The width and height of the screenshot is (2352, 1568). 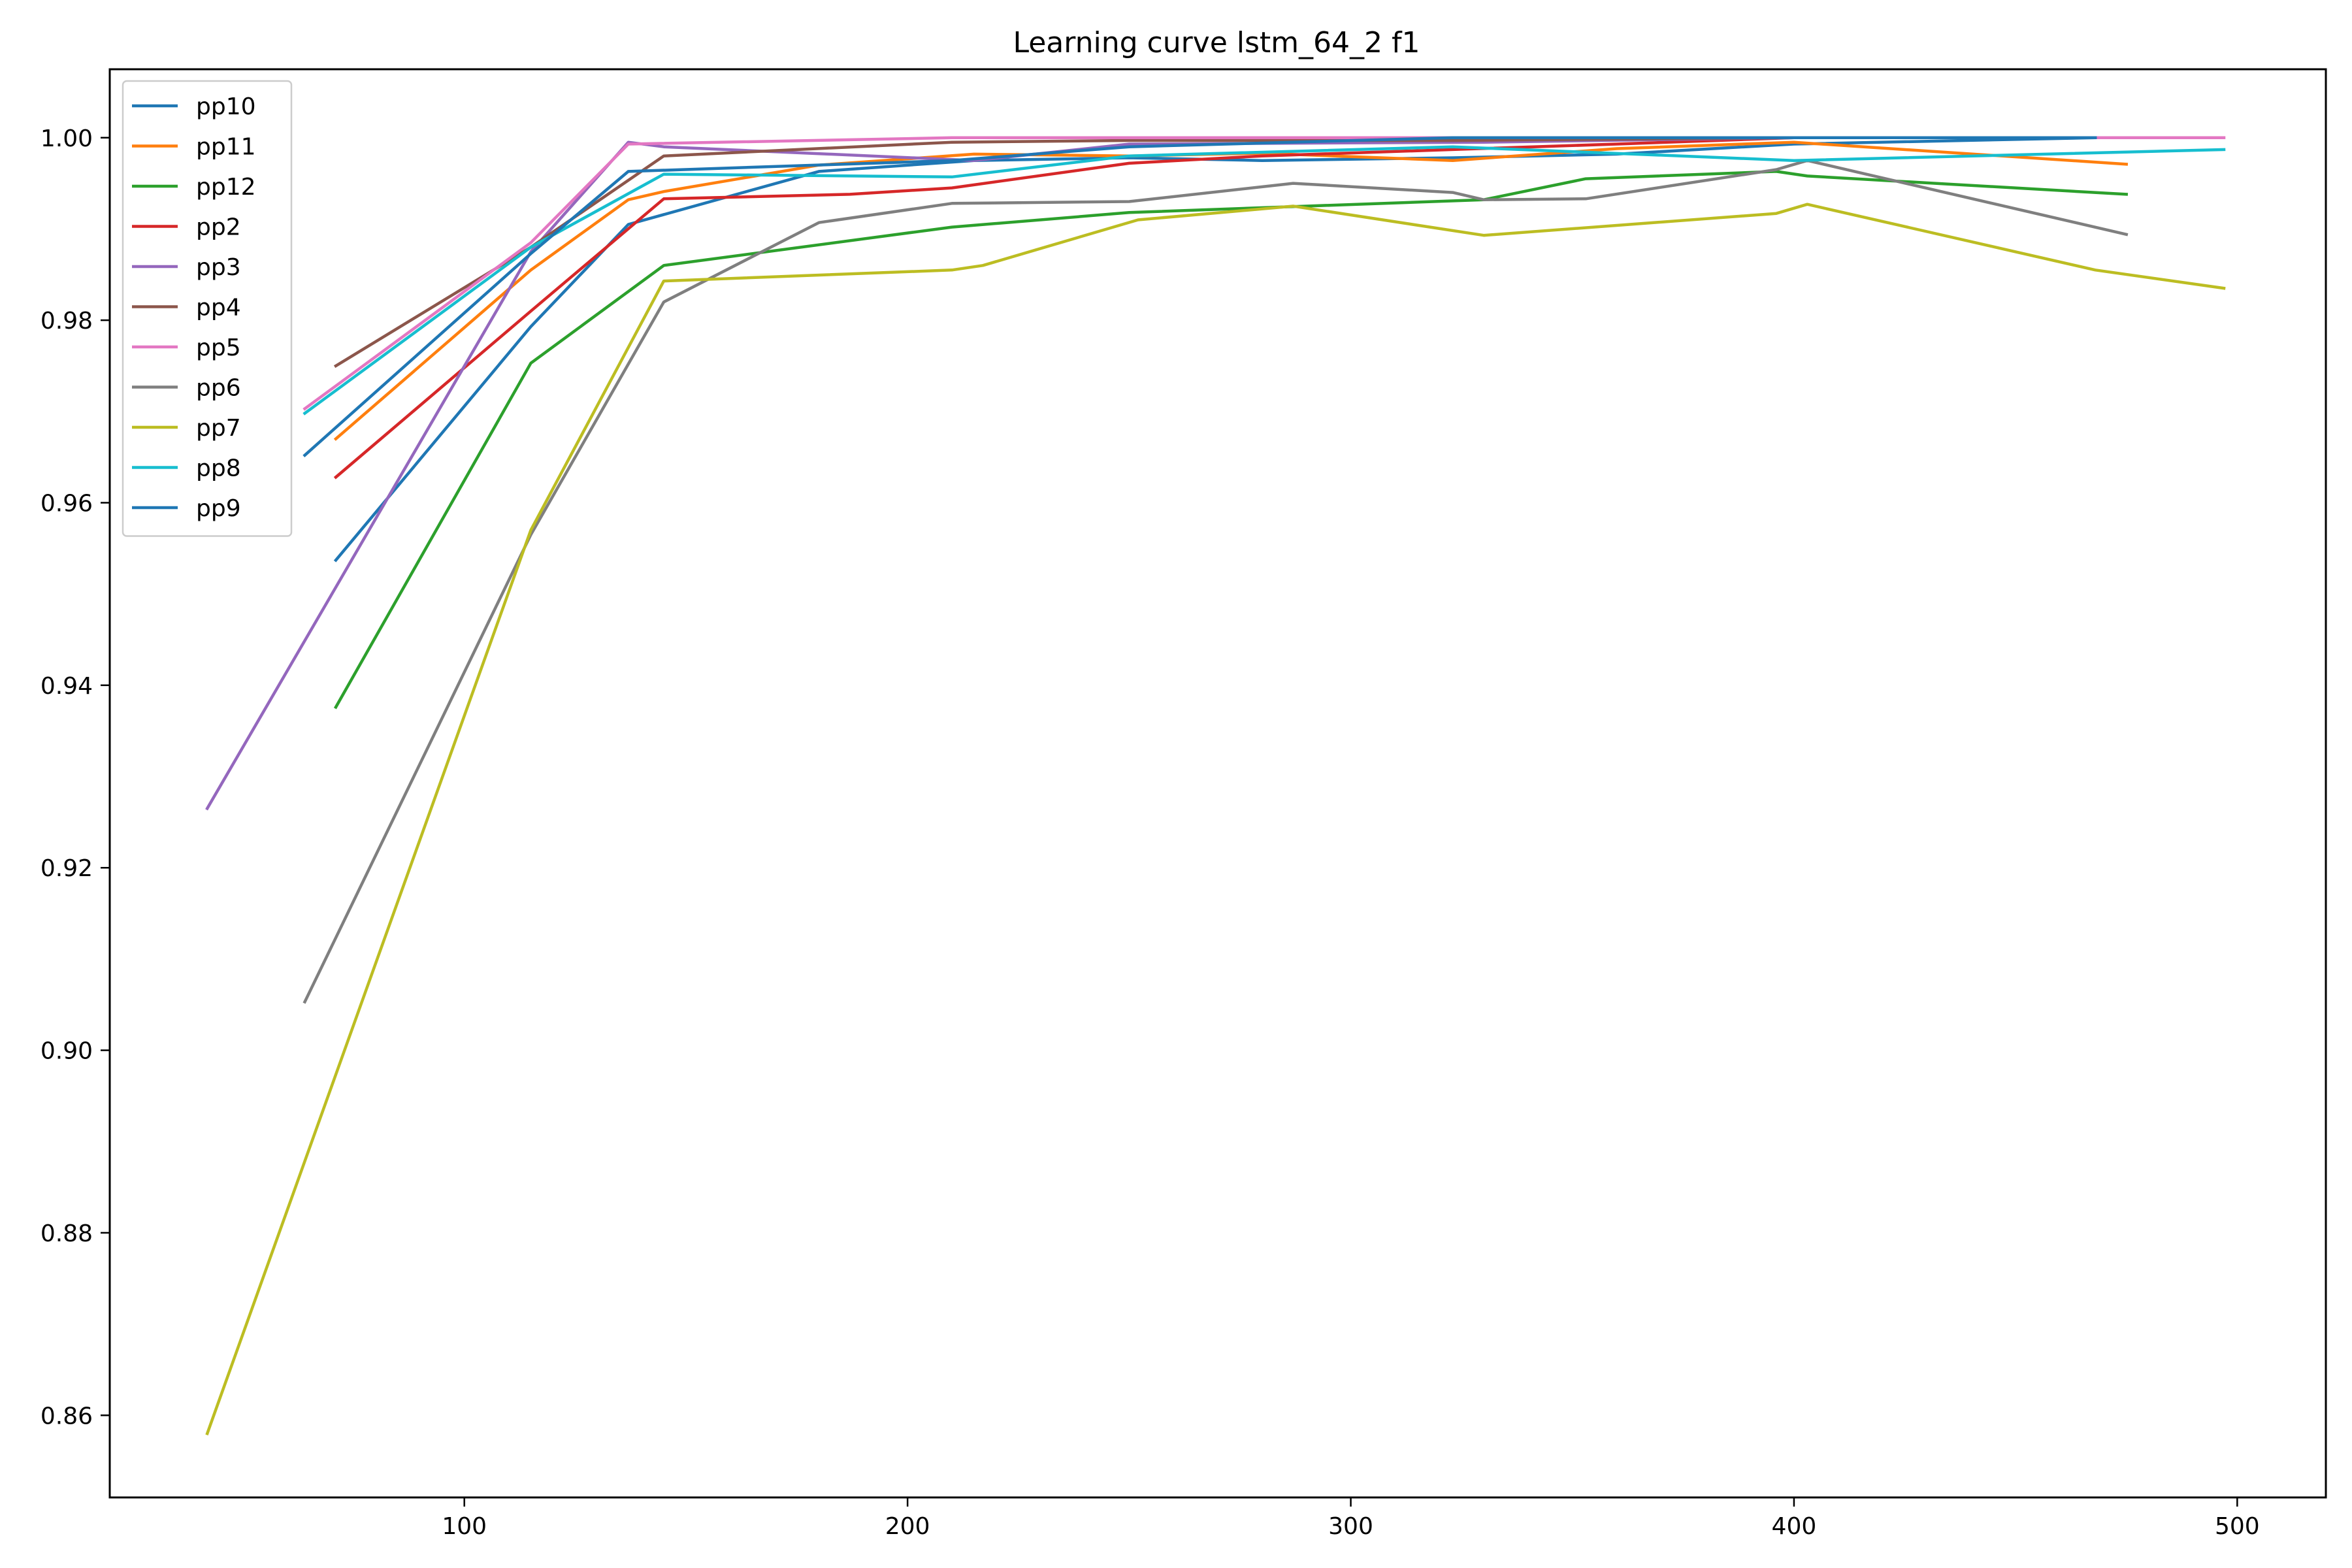 I want to click on y-tick-label: 1.00, so click(x=67, y=138).